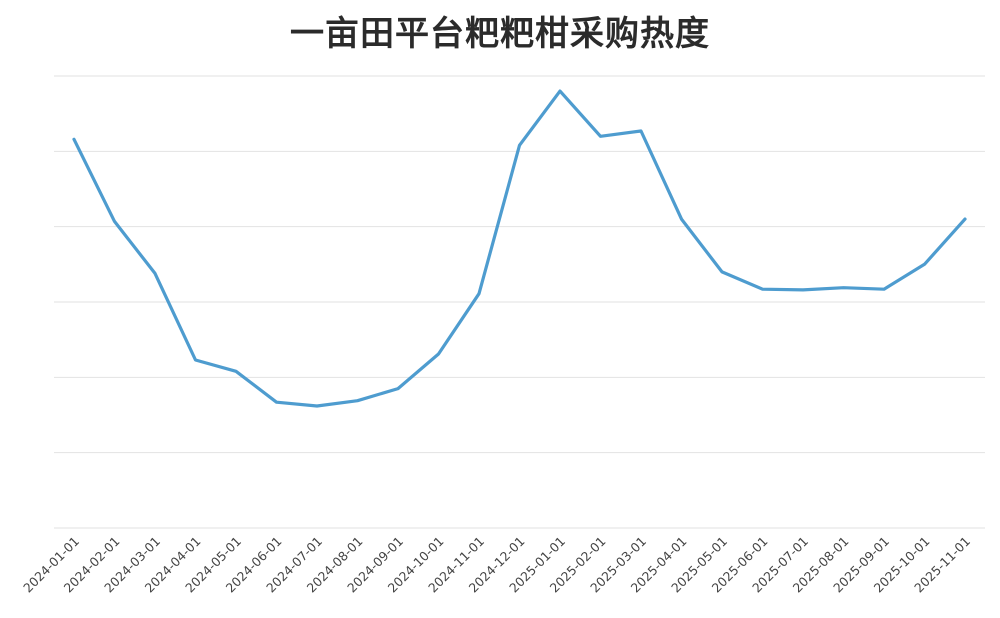 The width and height of the screenshot is (1000, 618). Describe the element at coordinates (500, 34) in the screenshot. I see `chart-title: 一亩田平台粑粑柑采购热度` at that location.